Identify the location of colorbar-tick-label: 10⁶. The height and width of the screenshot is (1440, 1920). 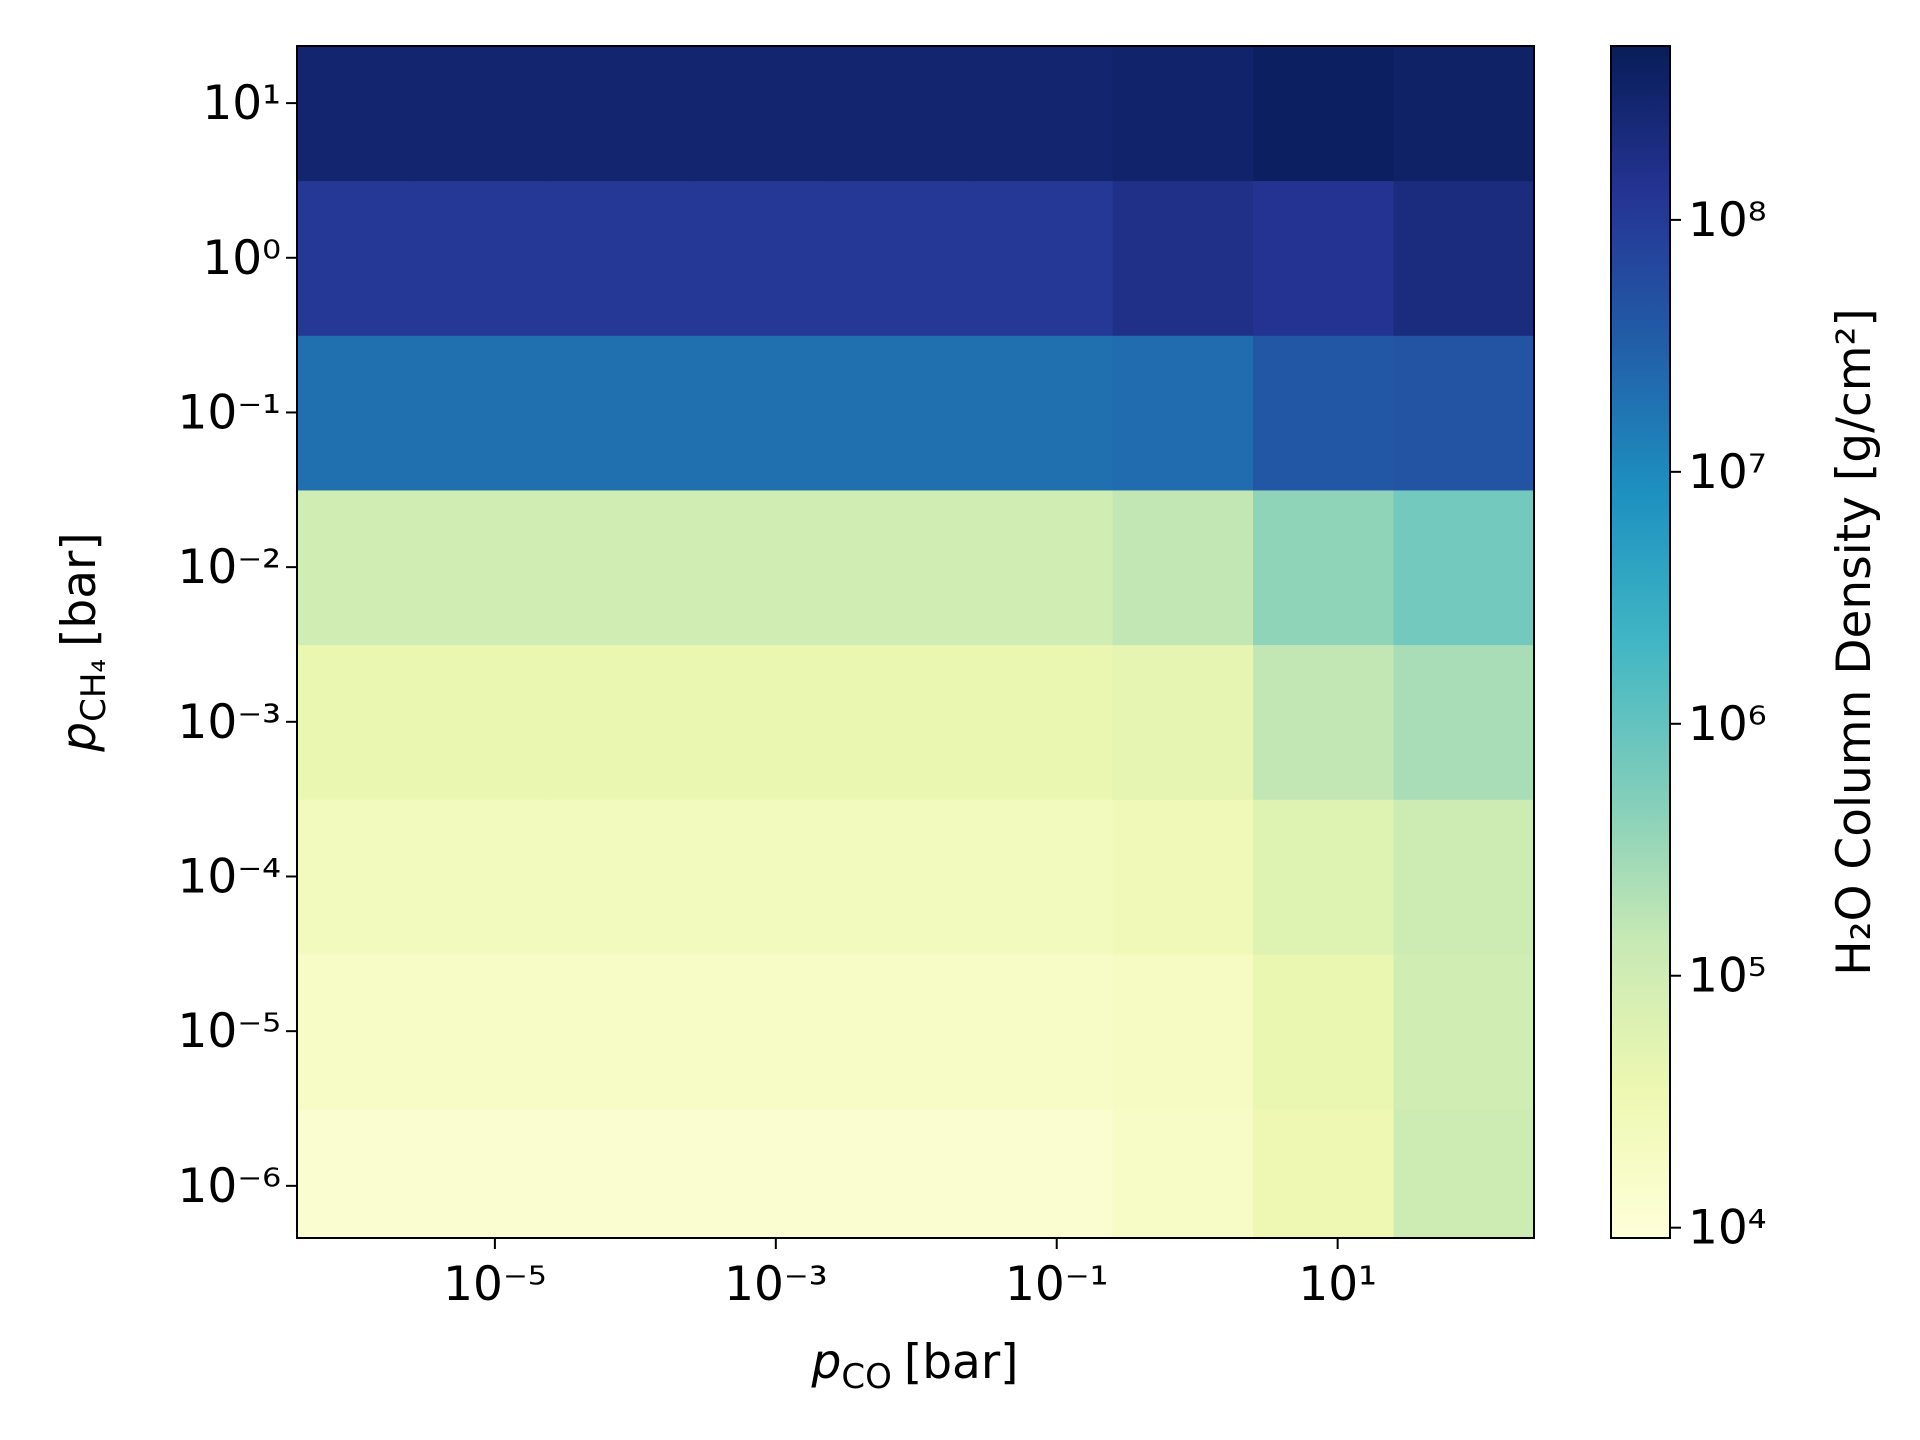
(1727, 724).